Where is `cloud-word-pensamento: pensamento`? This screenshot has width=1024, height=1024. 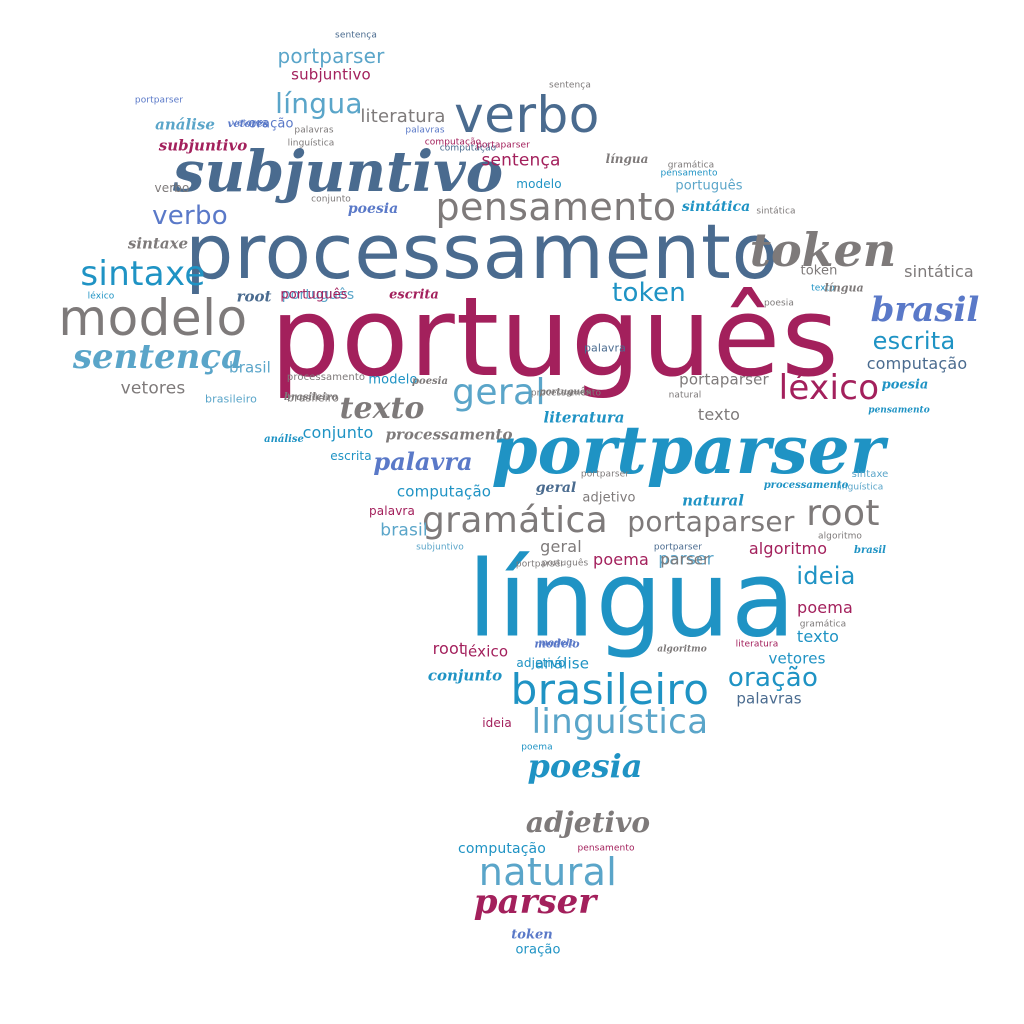
cloud-word-pensamento: pensamento is located at coordinates (606, 848).